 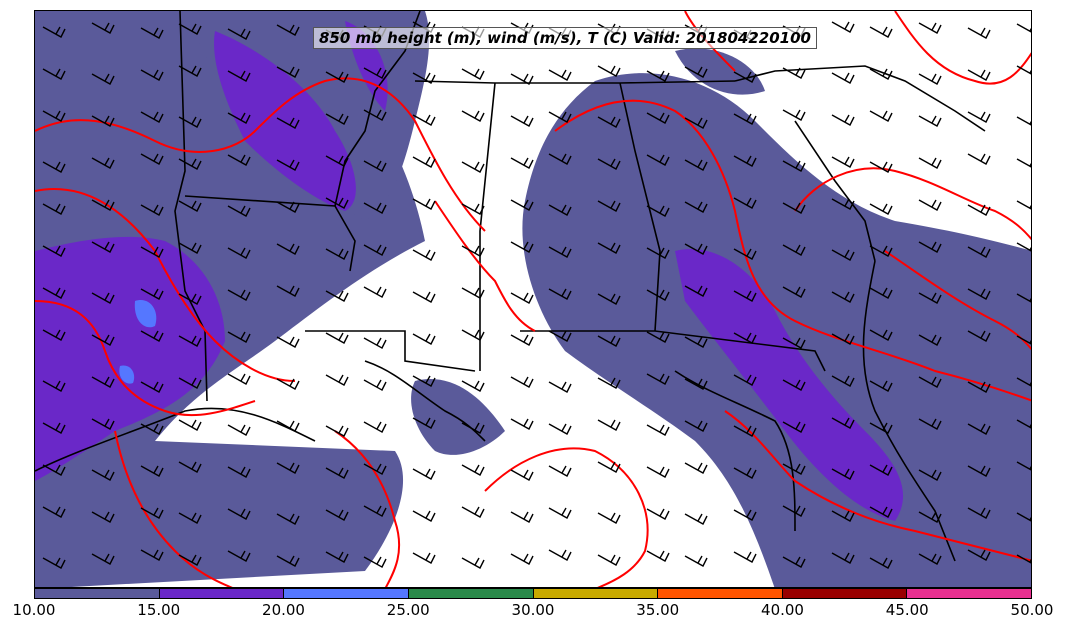 What do you see at coordinates (907, 610) in the screenshot?
I see `colorbar-tick-label: 45.00` at bounding box center [907, 610].